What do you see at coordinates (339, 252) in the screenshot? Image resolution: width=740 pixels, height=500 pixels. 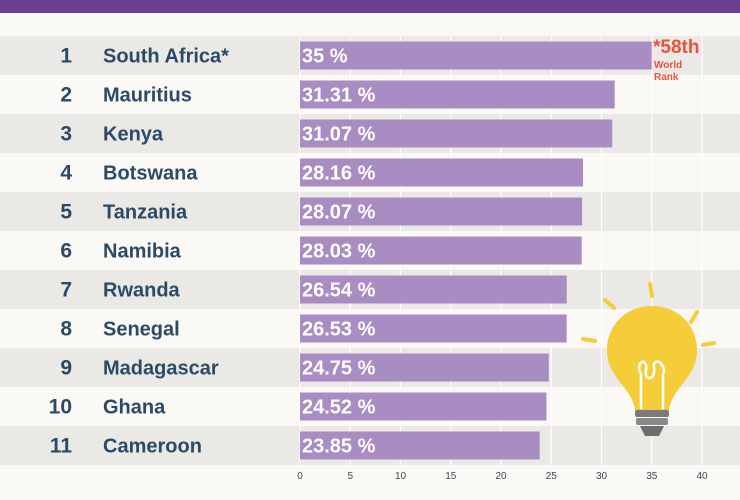 I see `bar-value-label: 28.03 %` at bounding box center [339, 252].